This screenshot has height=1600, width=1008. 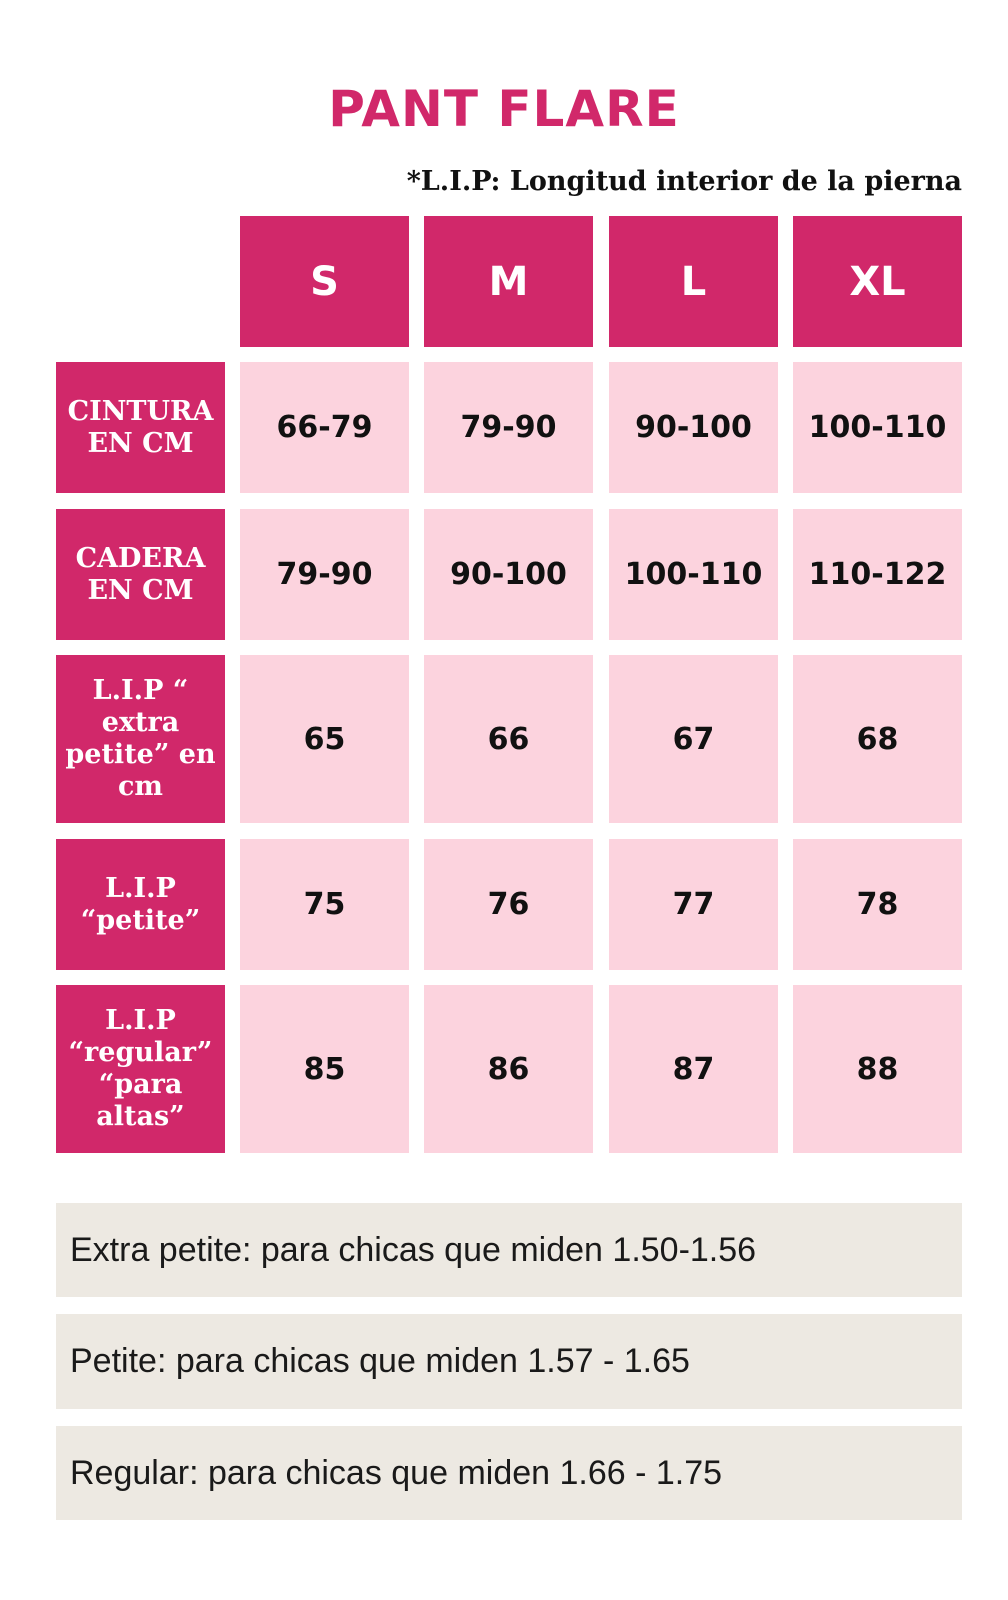 I want to click on size-header-xl: XL, so click(x=877, y=281).